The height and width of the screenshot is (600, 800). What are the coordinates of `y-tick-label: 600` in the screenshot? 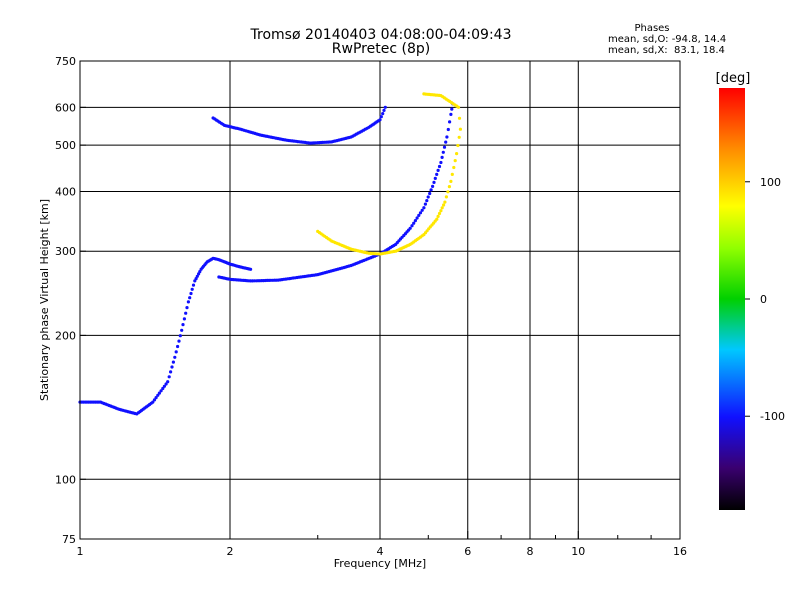 It's located at (65, 107).